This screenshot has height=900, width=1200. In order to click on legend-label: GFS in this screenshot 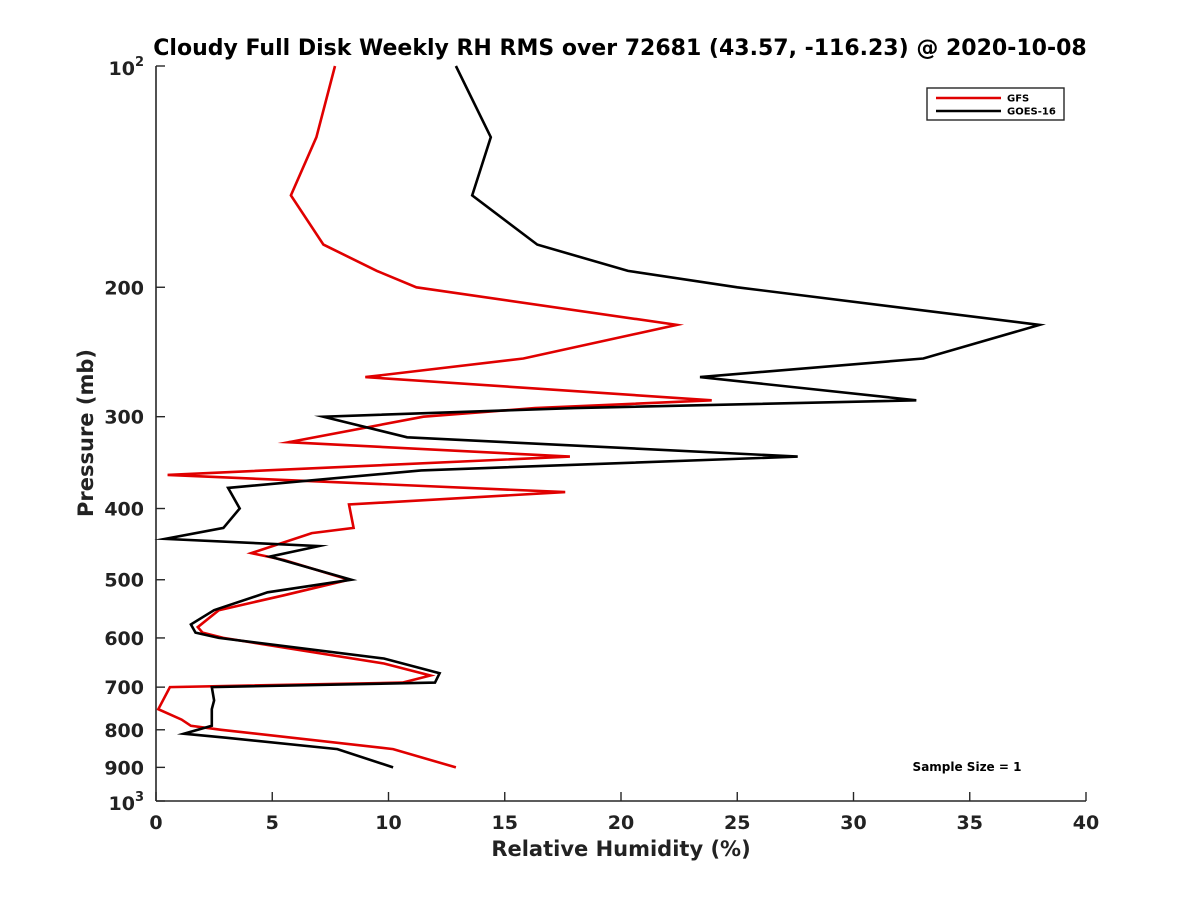, I will do `click(1018, 99)`.